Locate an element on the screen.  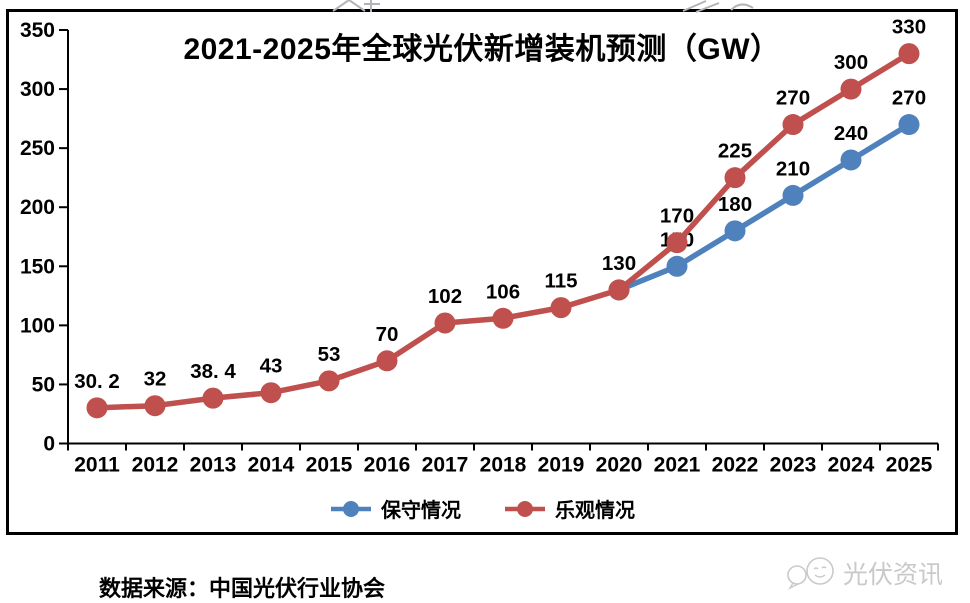
watermark: 光伏资讯 is located at coordinates (863, 573).